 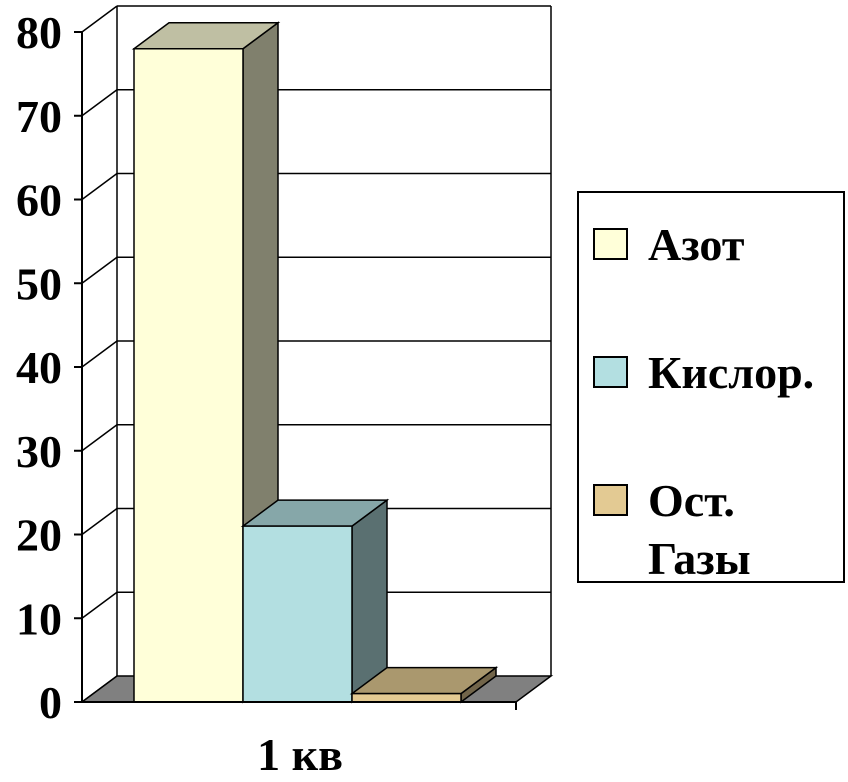 I want to click on y-tick-label: 80, so click(x=39, y=32).